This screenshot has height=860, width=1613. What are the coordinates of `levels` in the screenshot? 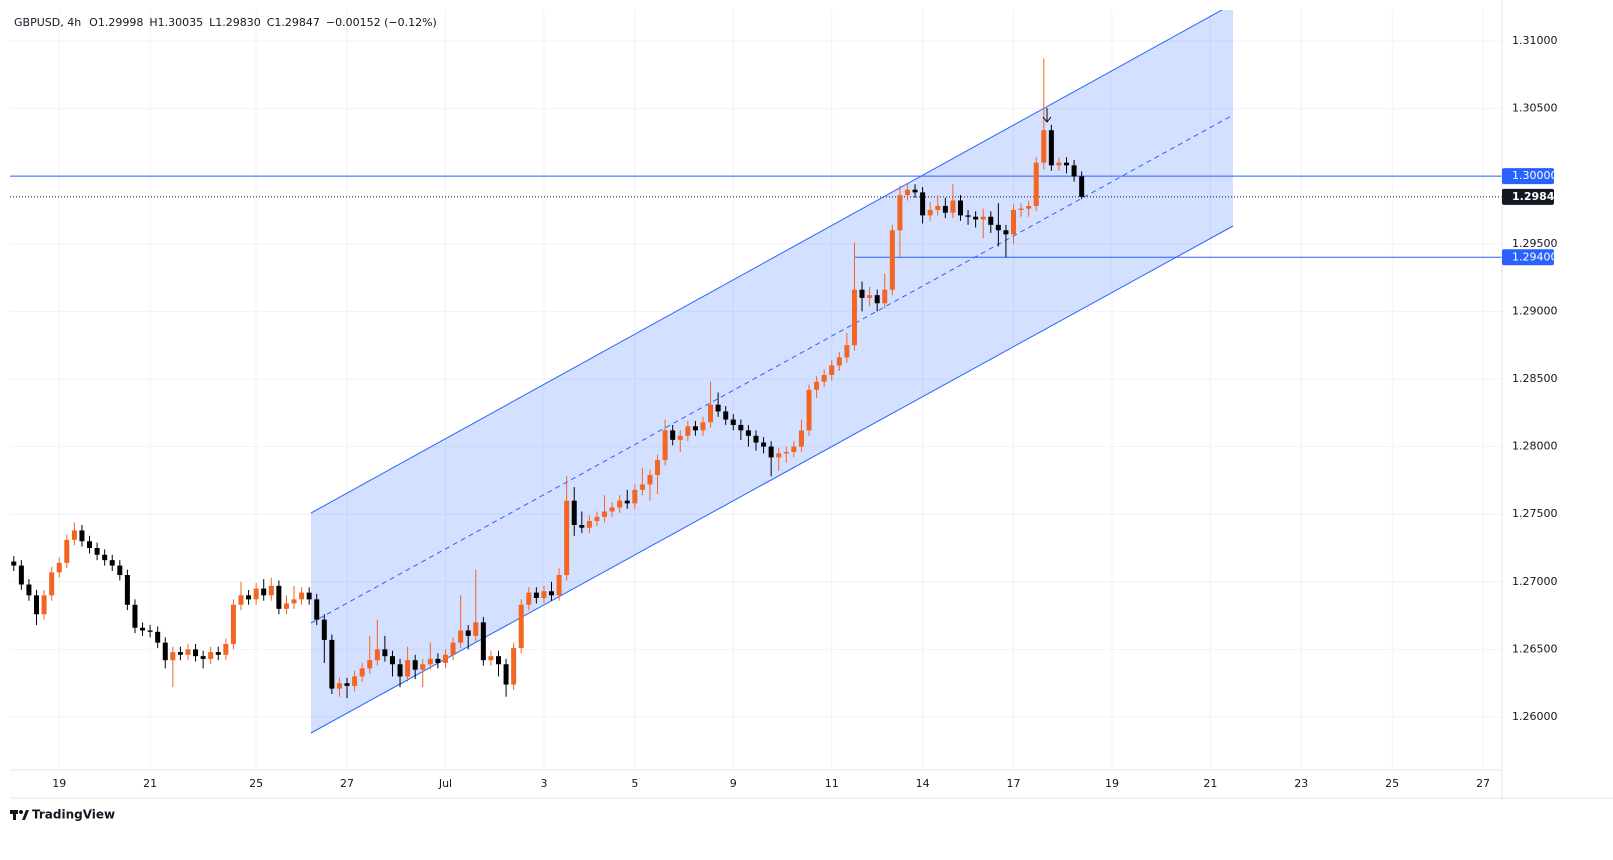 It's located at (756, 216).